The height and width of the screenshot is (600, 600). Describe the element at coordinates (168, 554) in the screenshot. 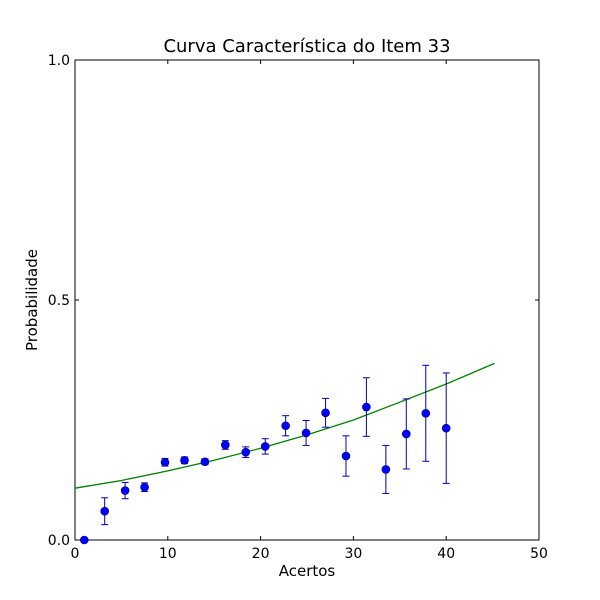

I see `x-tick-label: 10` at that location.